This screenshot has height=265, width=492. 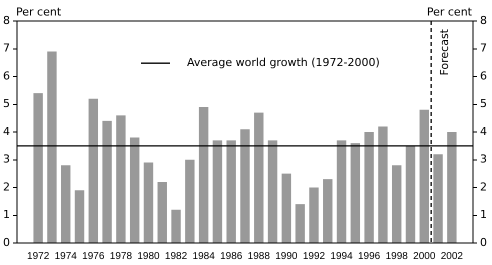 What do you see at coordinates (259, 256) in the screenshot?
I see `x-tick-label: 1988` at bounding box center [259, 256].